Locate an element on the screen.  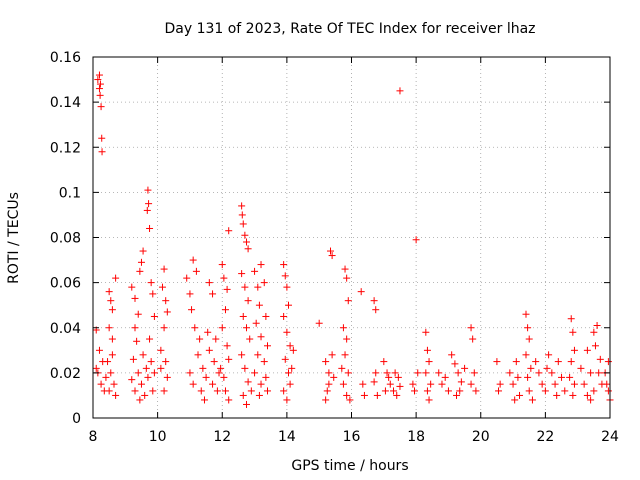
x-tick-label: 8 is located at coordinates (93, 437).